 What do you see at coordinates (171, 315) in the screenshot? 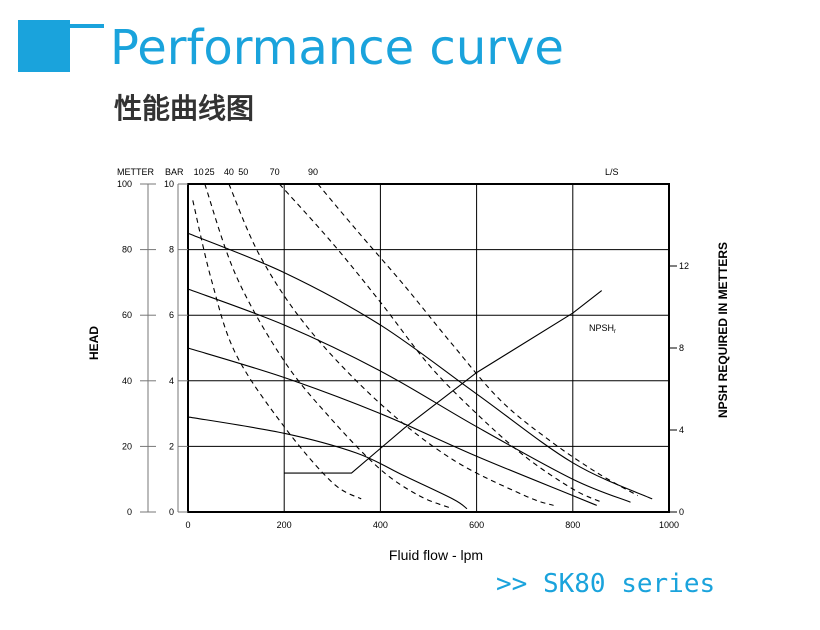
I see `inner-tick-label: 6` at bounding box center [171, 315].